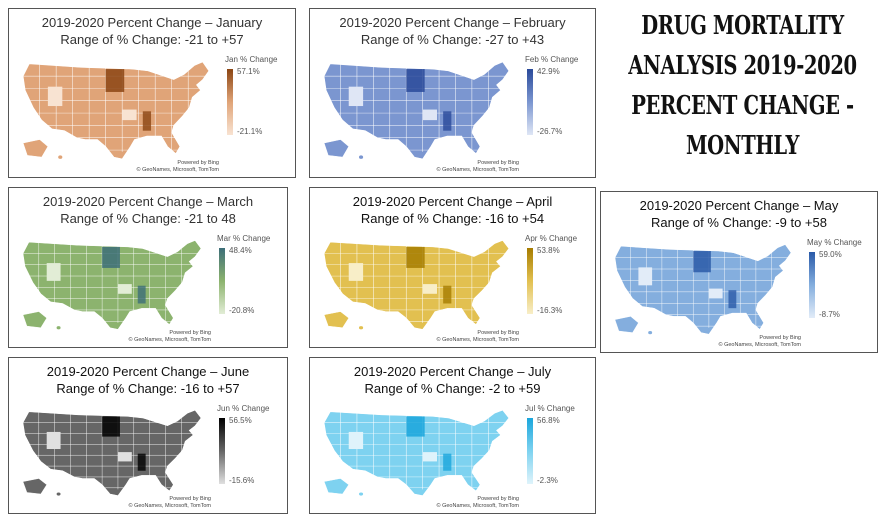  What do you see at coordinates (548, 420) in the screenshot?
I see `legend-max-label: 56.8%` at bounding box center [548, 420].